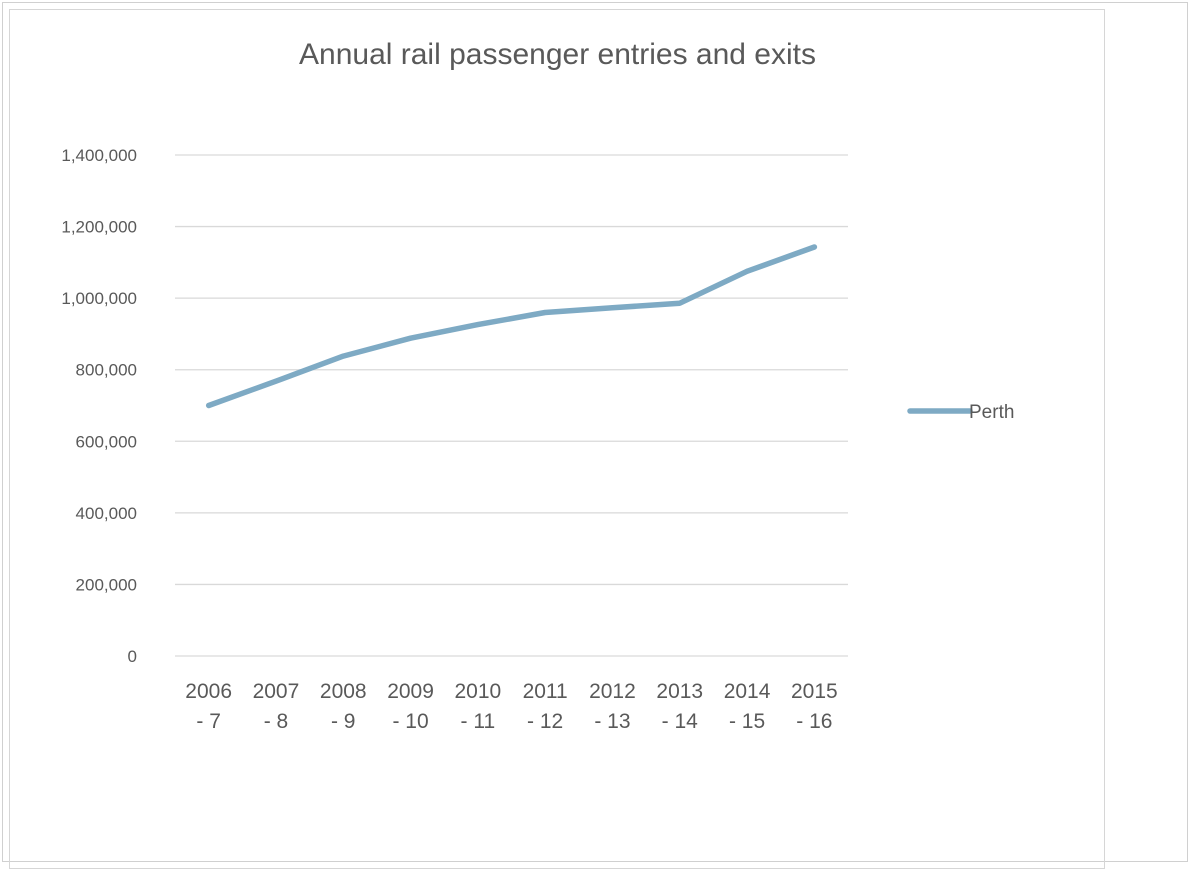 The image size is (1190, 869). Describe the element at coordinates (477, 706) in the screenshot. I see `x-tick-label: 2010- 11` at that location.